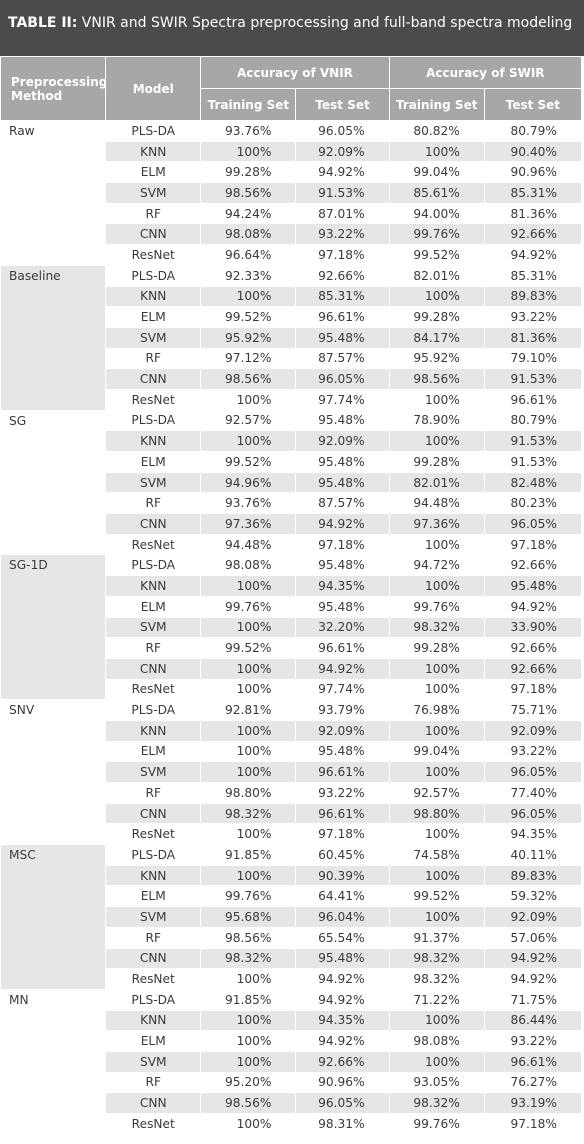 This screenshot has width=584, height=1144. Describe the element at coordinates (533, 1082) in the screenshot. I see `accuracy-cell: 76.27%` at that location.